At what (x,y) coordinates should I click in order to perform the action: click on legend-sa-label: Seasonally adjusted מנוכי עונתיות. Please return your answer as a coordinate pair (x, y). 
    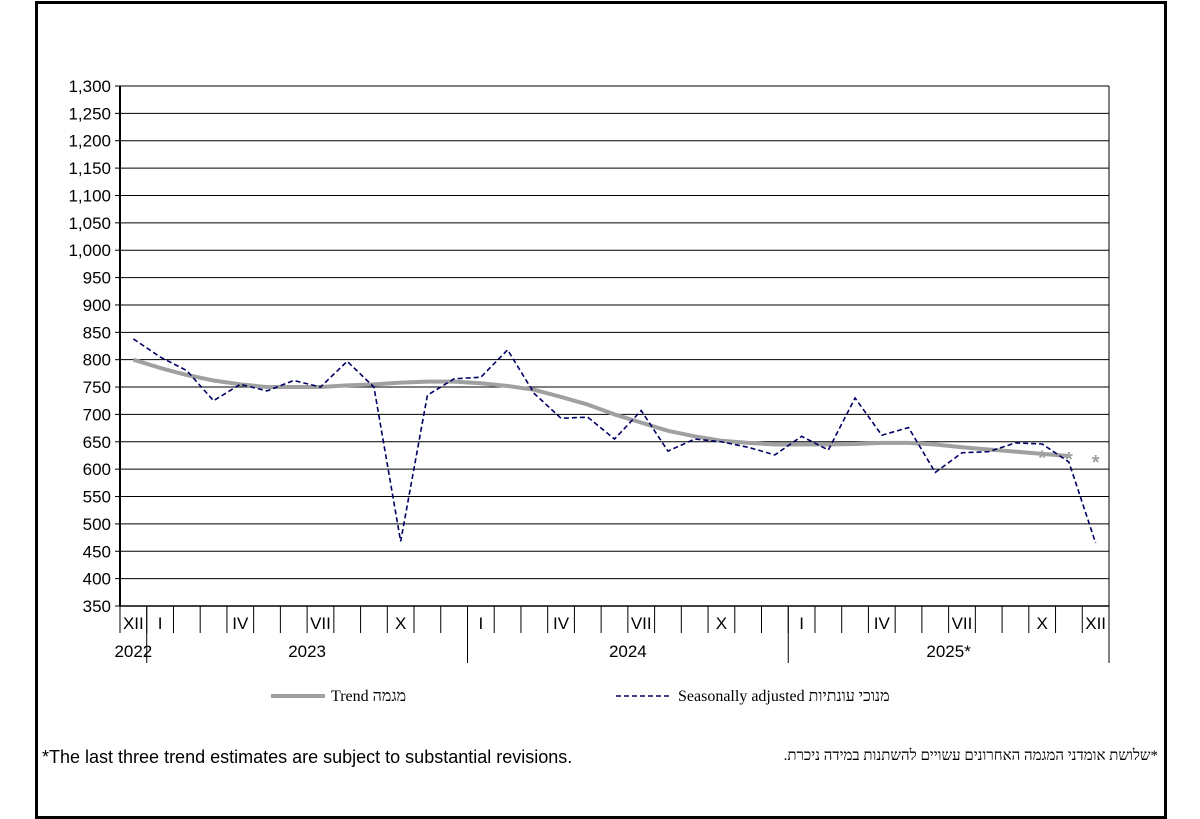
    Looking at the image, I should click on (784, 696).